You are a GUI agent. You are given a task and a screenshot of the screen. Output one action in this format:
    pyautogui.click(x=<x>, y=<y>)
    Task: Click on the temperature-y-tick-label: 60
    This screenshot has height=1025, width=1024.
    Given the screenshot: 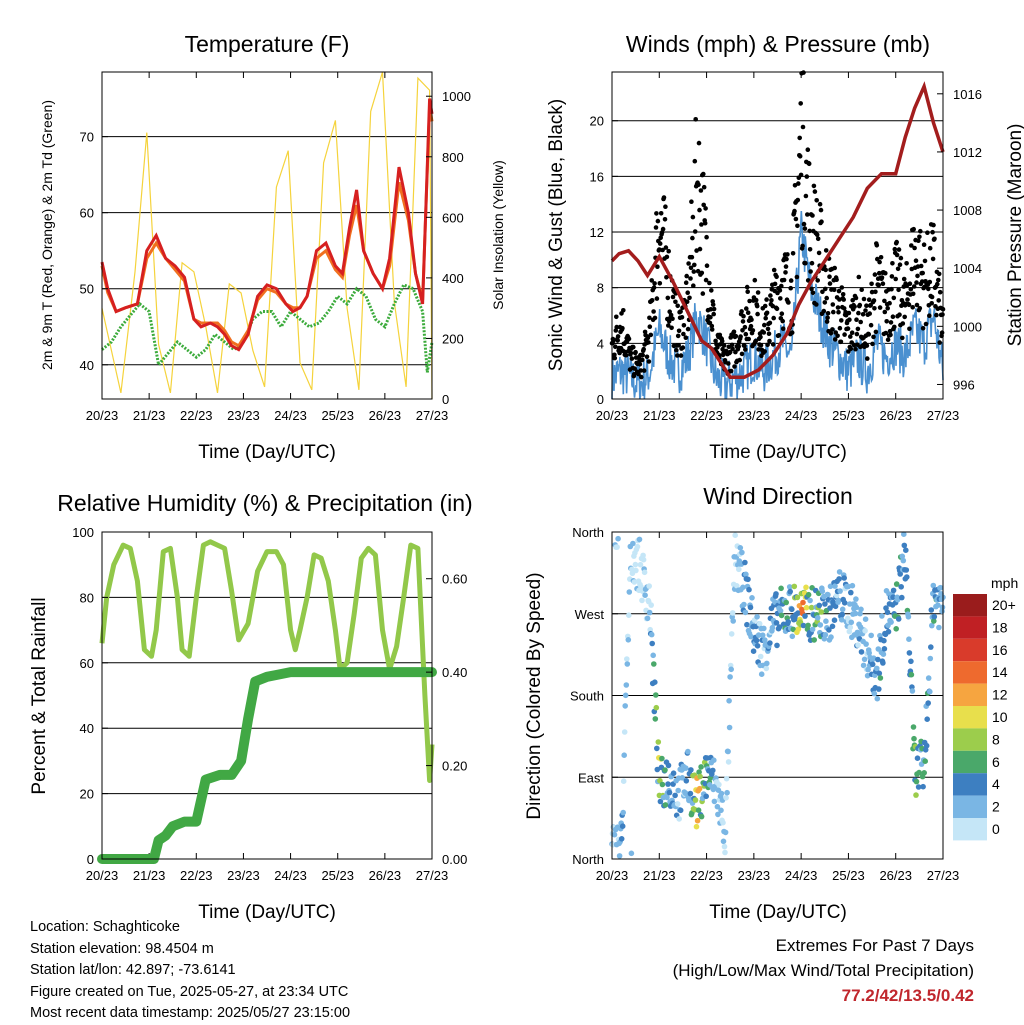 What is the action you would take?
    pyautogui.click(x=87, y=213)
    